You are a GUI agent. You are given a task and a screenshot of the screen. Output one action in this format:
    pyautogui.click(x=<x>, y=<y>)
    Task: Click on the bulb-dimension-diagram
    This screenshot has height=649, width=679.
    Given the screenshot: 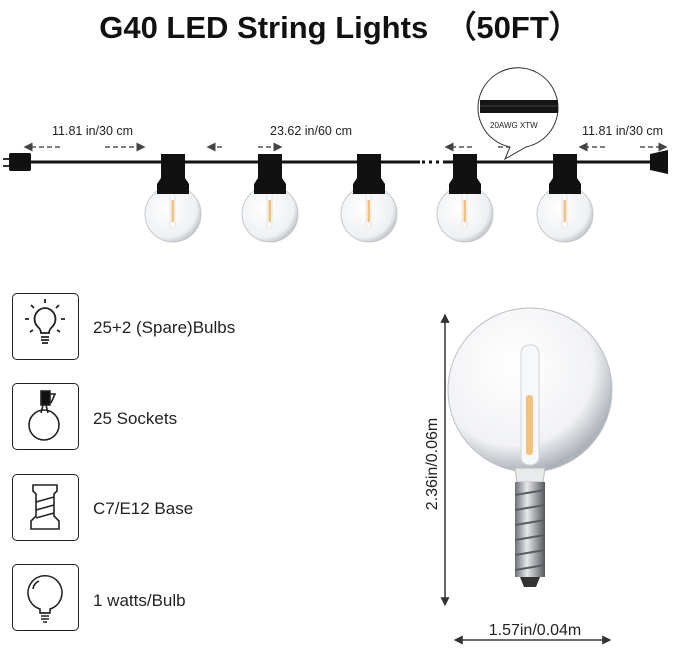 What is the action you would take?
    pyautogui.click(x=526, y=476)
    